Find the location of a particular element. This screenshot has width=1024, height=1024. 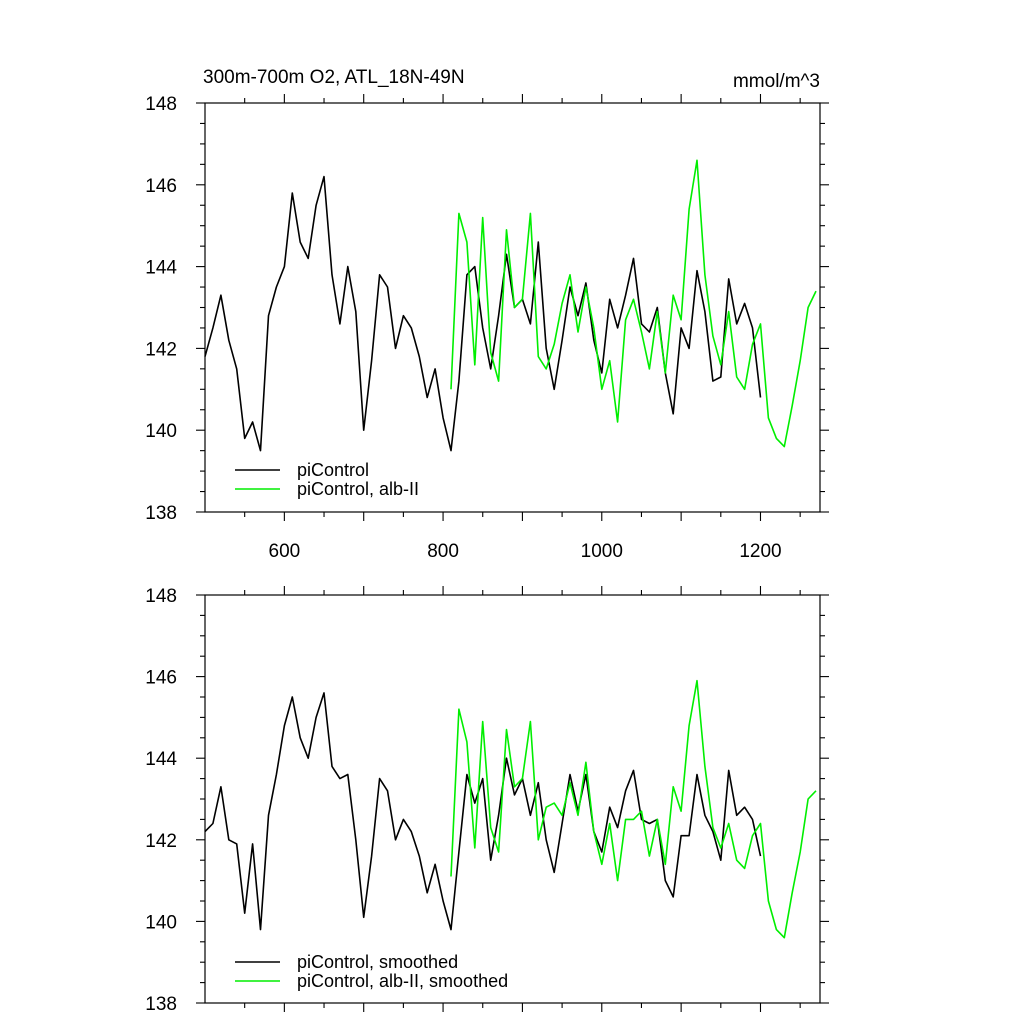

x-tick-label: 800 is located at coordinates (443, 551).